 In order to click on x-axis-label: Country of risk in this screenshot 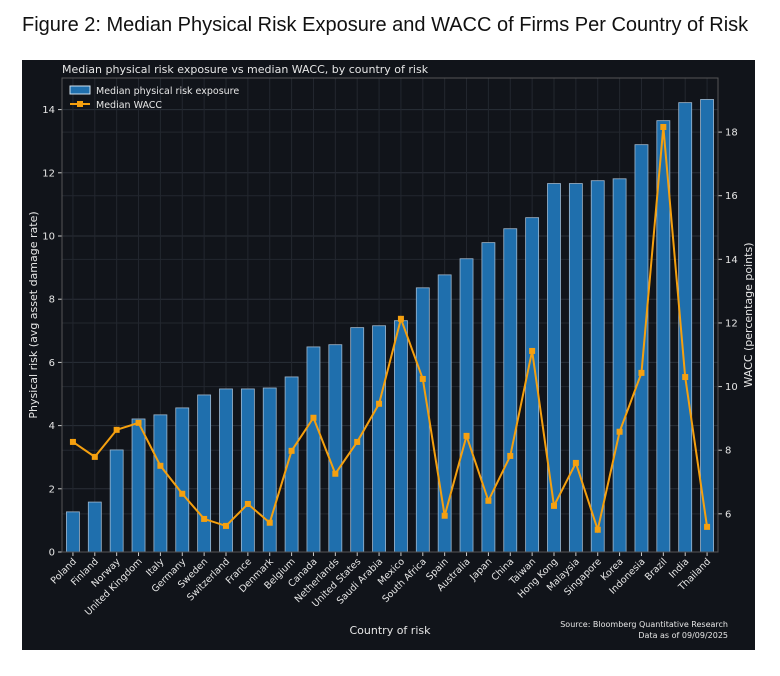, I will do `click(391, 630)`.